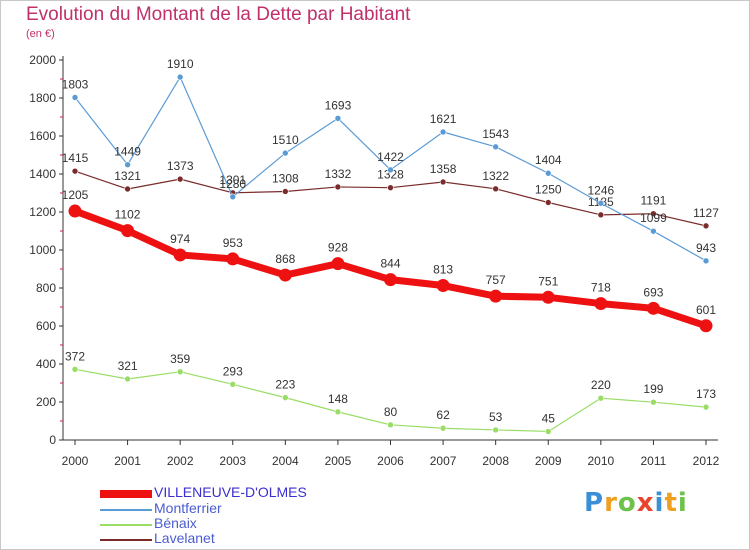  Describe the element at coordinates (548, 297) in the screenshot. I see `data-point-villeneuve-d-olmes-2009` at that location.